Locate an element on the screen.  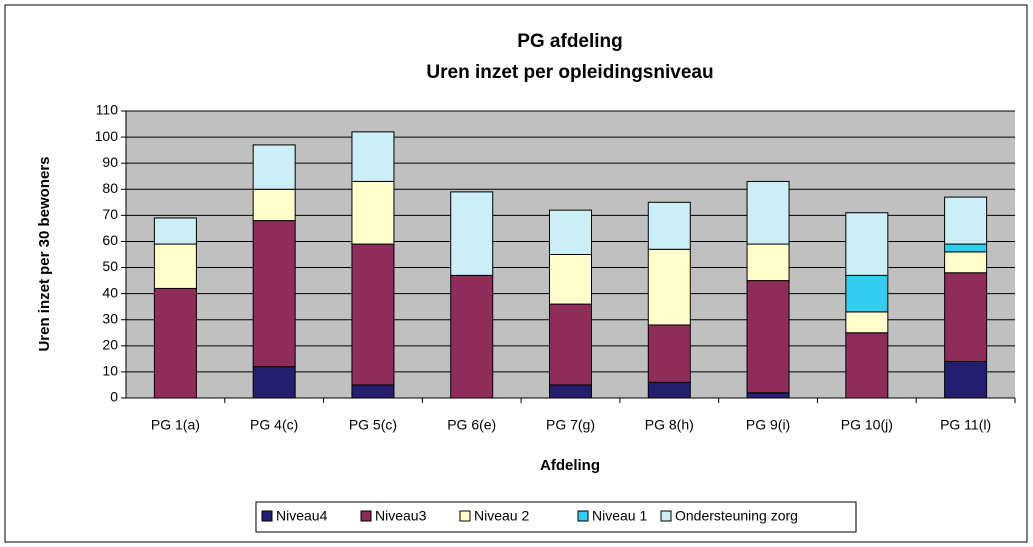
y-tick-label: 110 is located at coordinates (107, 110).